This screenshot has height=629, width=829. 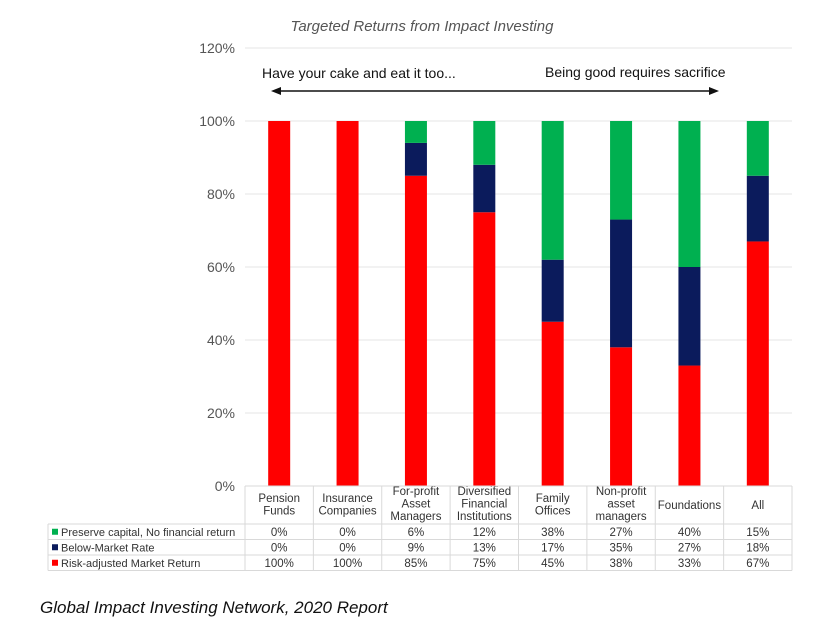 What do you see at coordinates (484, 492) in the screenshot?
I see `x-category-label: Diversified` at bounding box center [484, 492].